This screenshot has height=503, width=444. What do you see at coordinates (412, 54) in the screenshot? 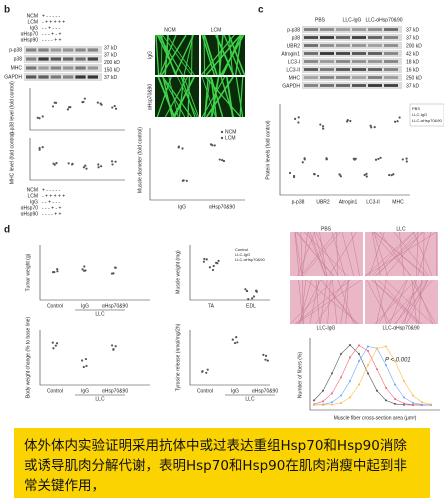
I see `label: 42 kD` at bounding box center [412, 54].